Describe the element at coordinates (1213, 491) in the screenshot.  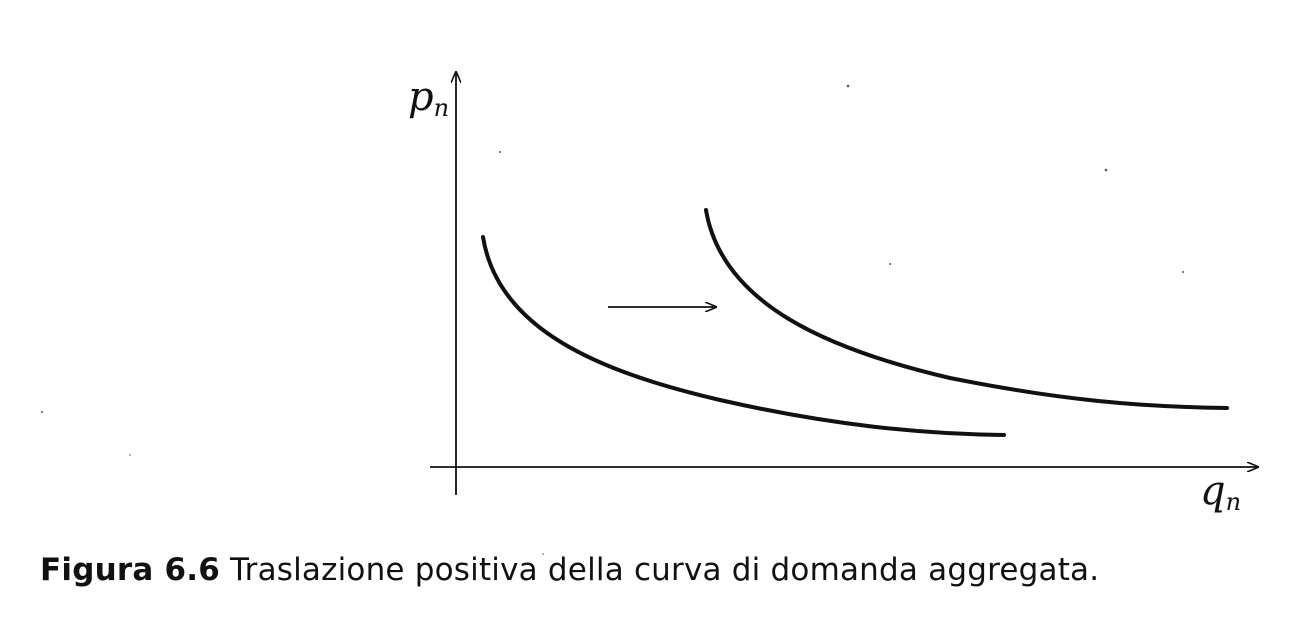
I see `x-axis-label-main: q` at that location.